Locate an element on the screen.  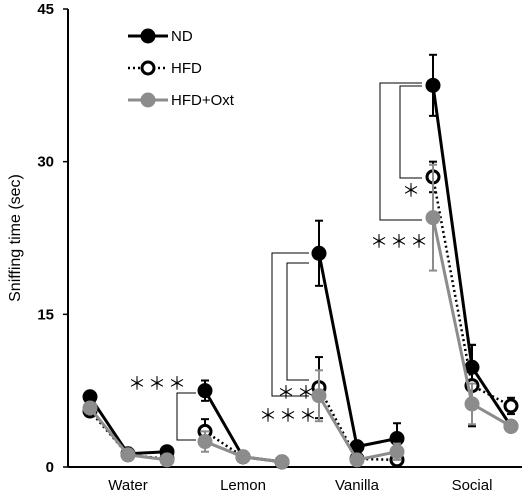
category-label: Vanilla is located at coordinates (357, 485).